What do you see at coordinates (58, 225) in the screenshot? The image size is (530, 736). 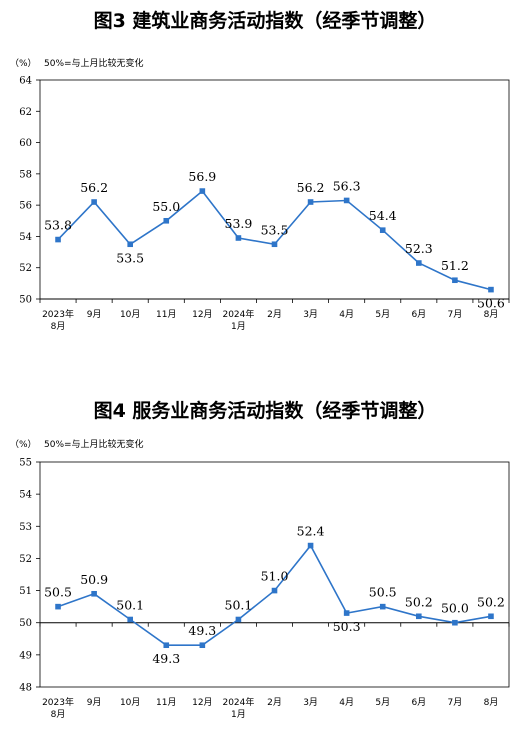 I see `data-label: 53.8` at bounding box center [58, 225].